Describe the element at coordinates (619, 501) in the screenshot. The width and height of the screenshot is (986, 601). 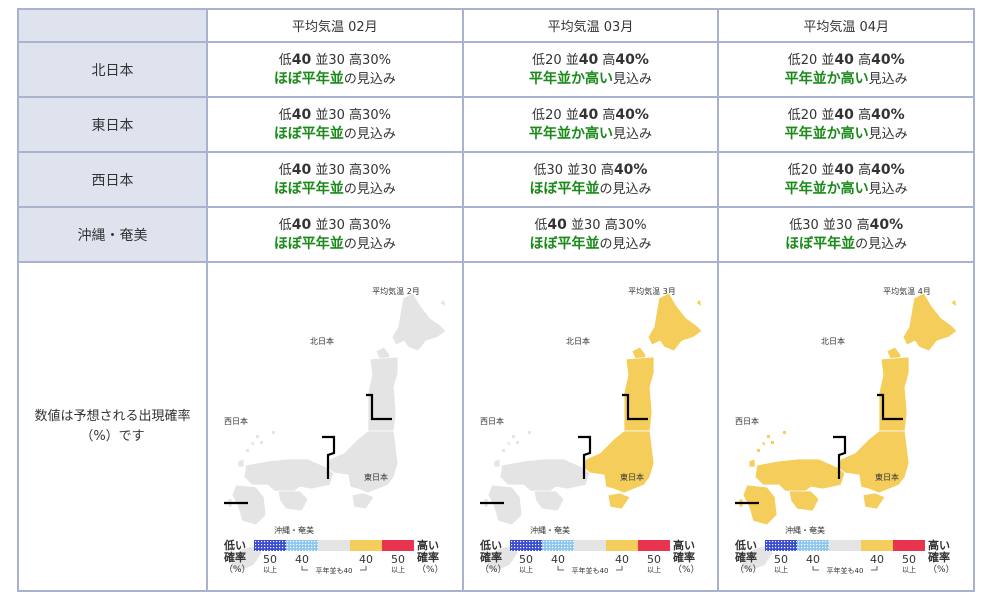
I see `region-east-shape` at that location.